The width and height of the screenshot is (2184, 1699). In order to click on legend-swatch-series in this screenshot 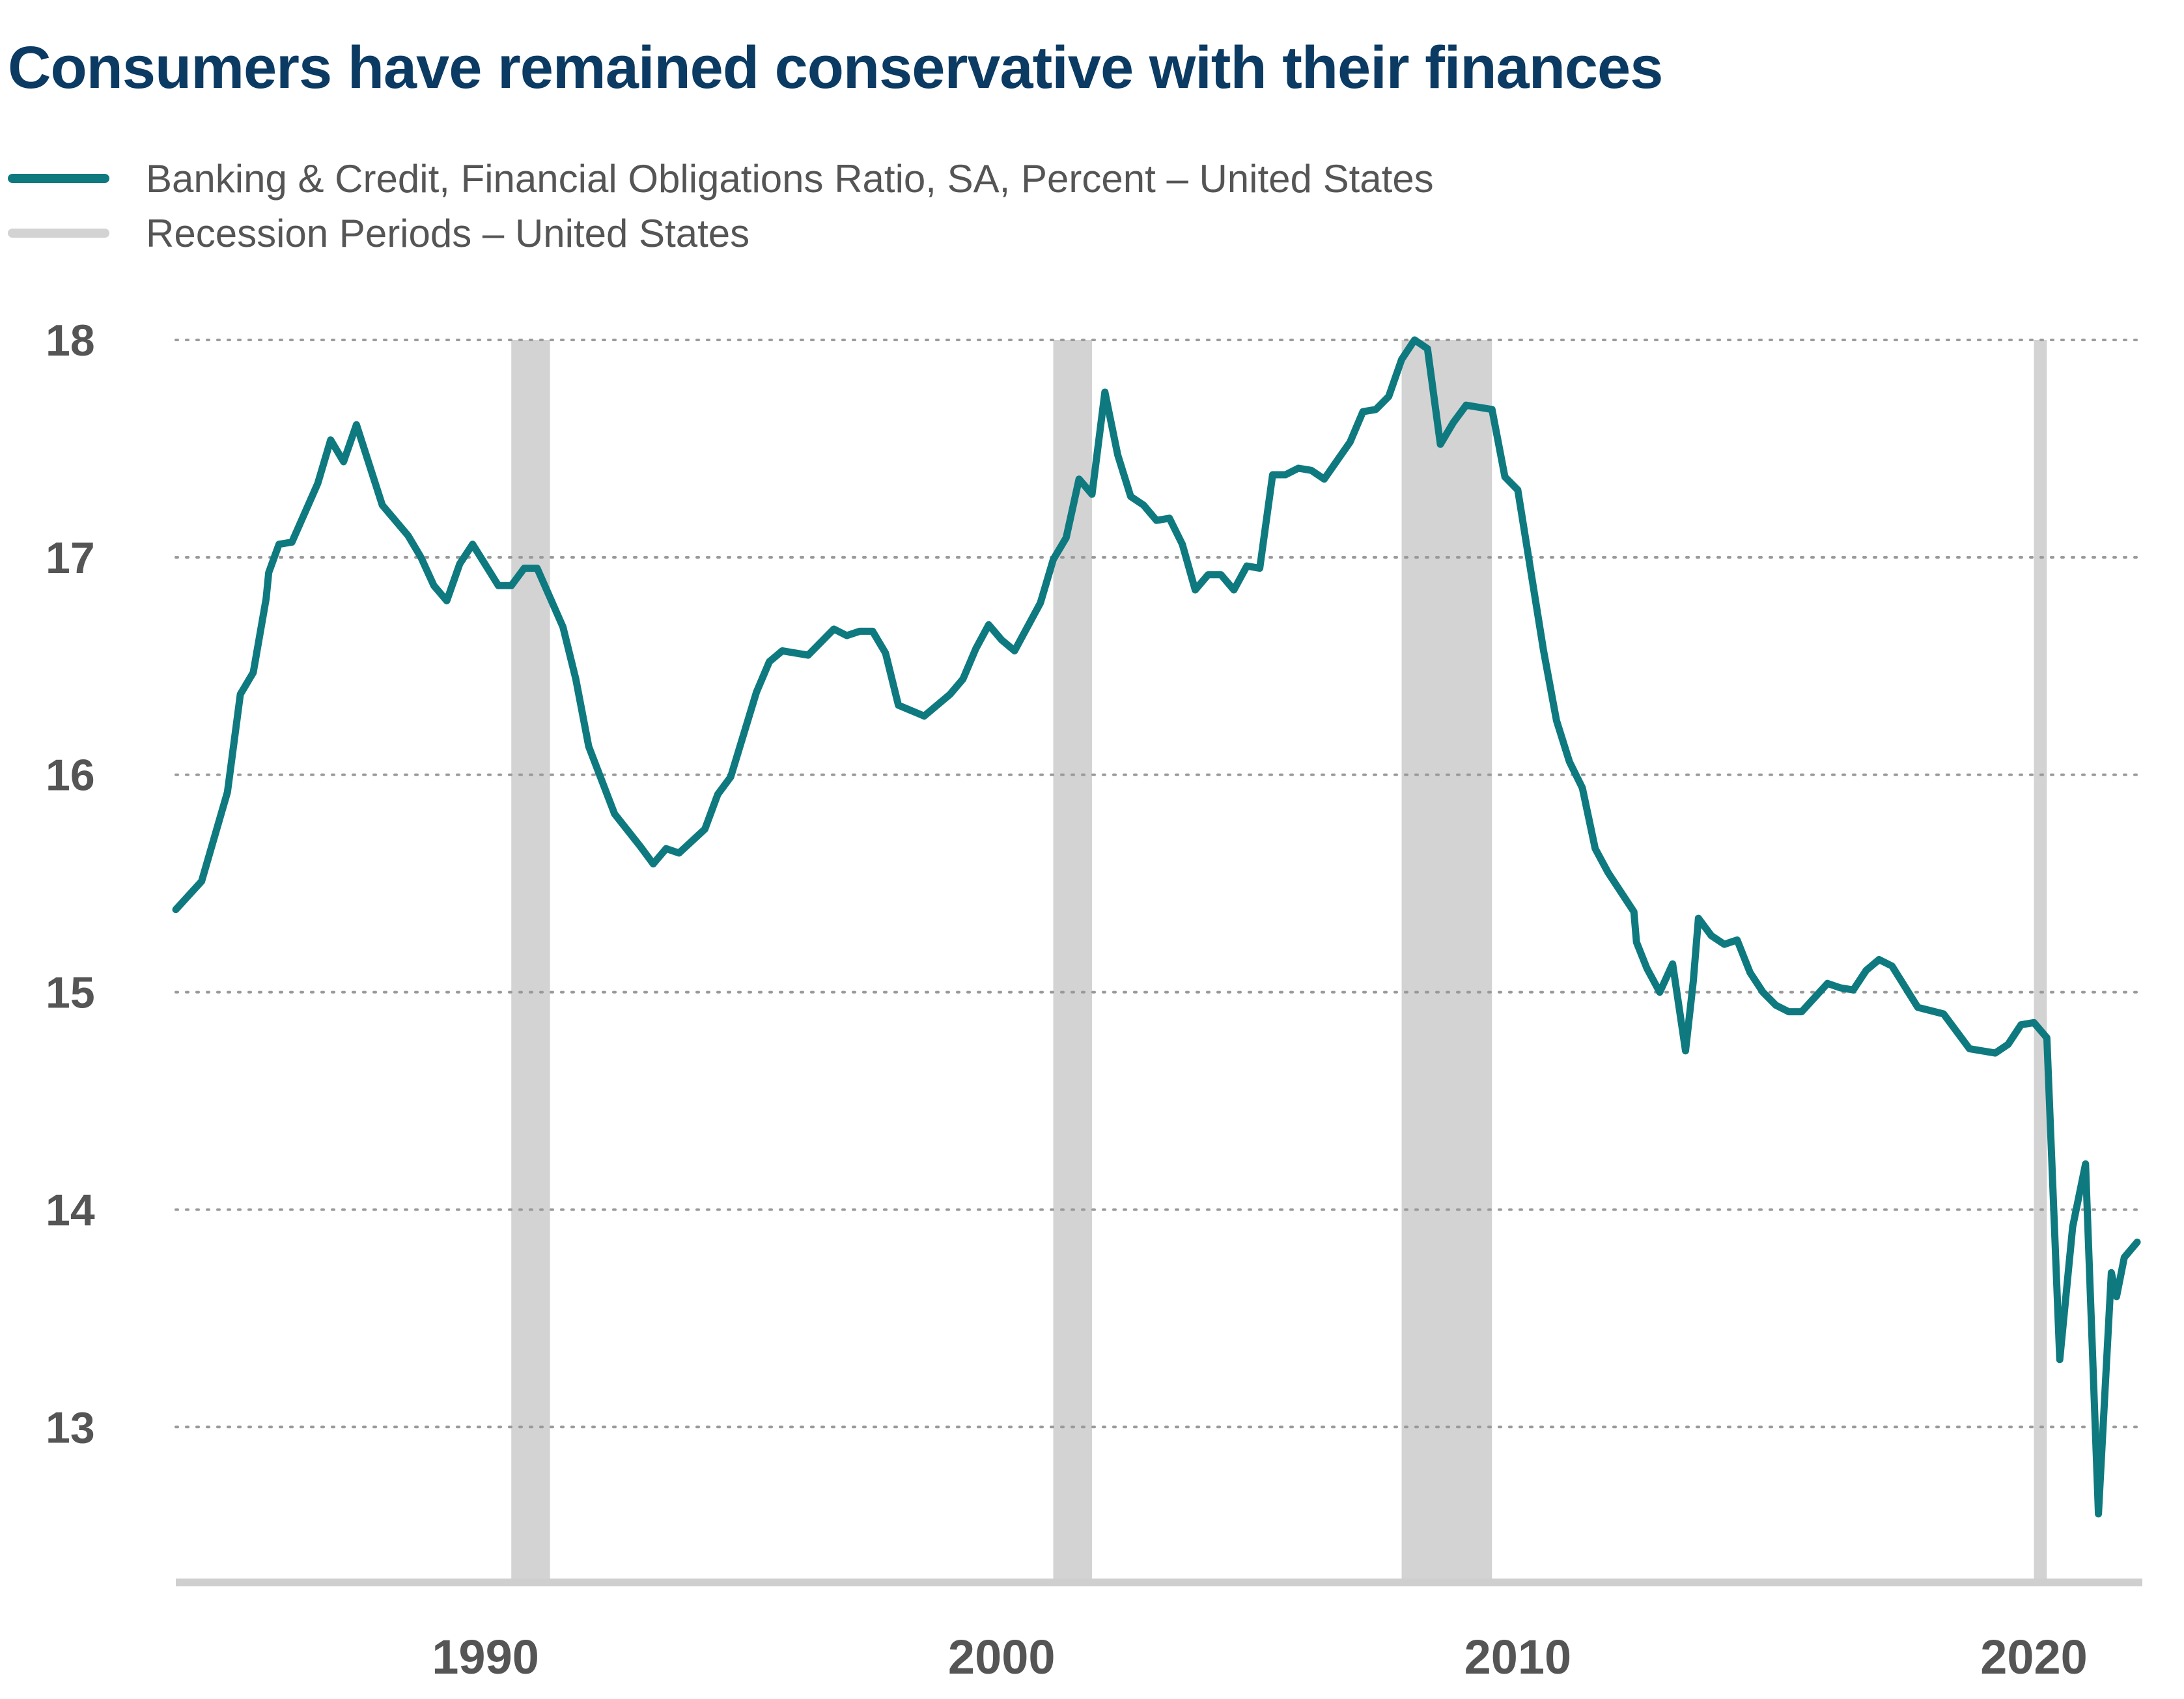, I will do `click(59, 178)`.